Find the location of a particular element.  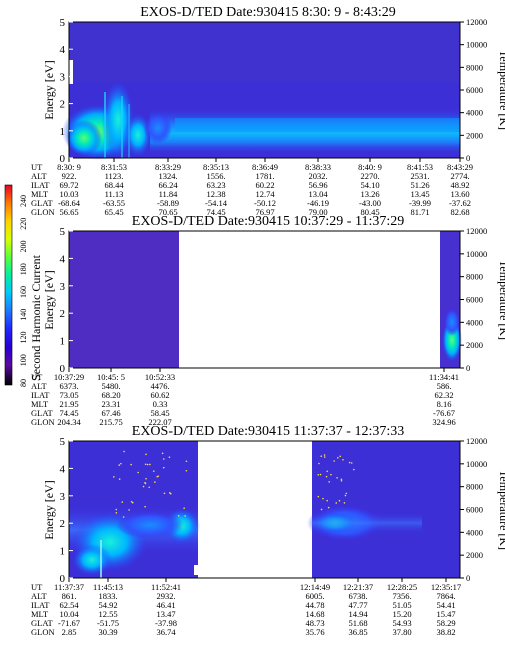

panel-1-energy-ticks: 0 1 2 3 4 5 is located at coordinates (66, 91).